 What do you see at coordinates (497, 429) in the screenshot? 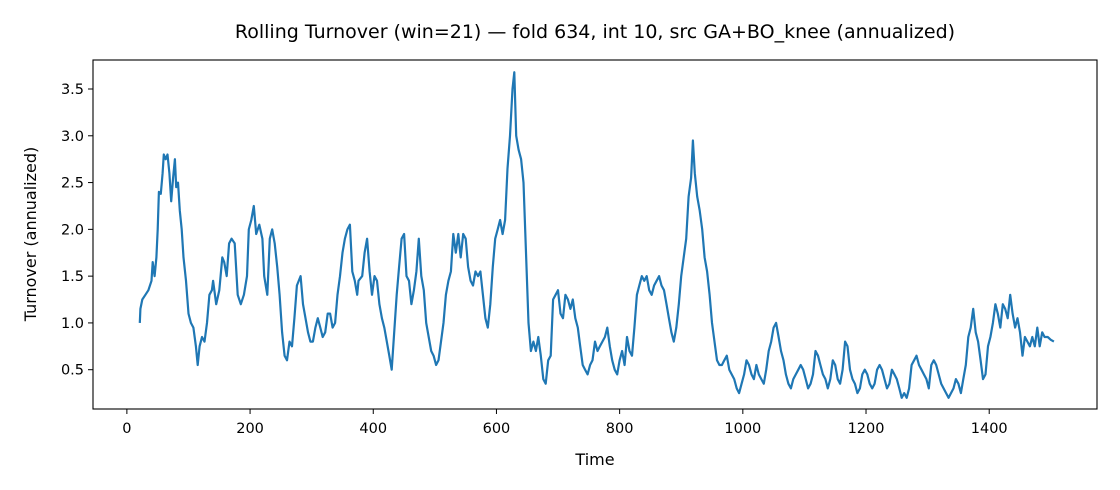
I see `x-tick-label: 600` at bounding box center [497, 429].